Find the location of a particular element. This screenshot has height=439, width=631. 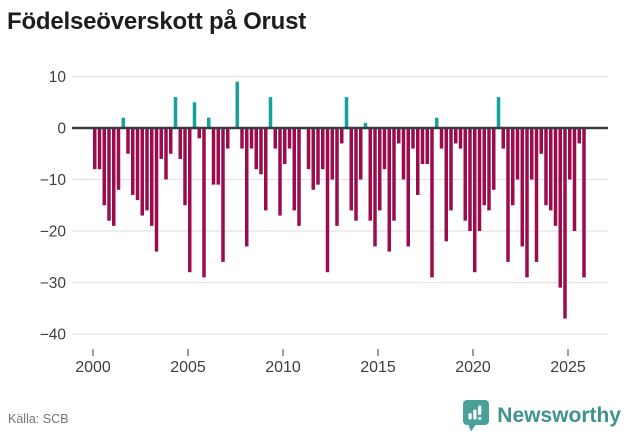

bar-2025Q3 is located at coordinates (579, 136).